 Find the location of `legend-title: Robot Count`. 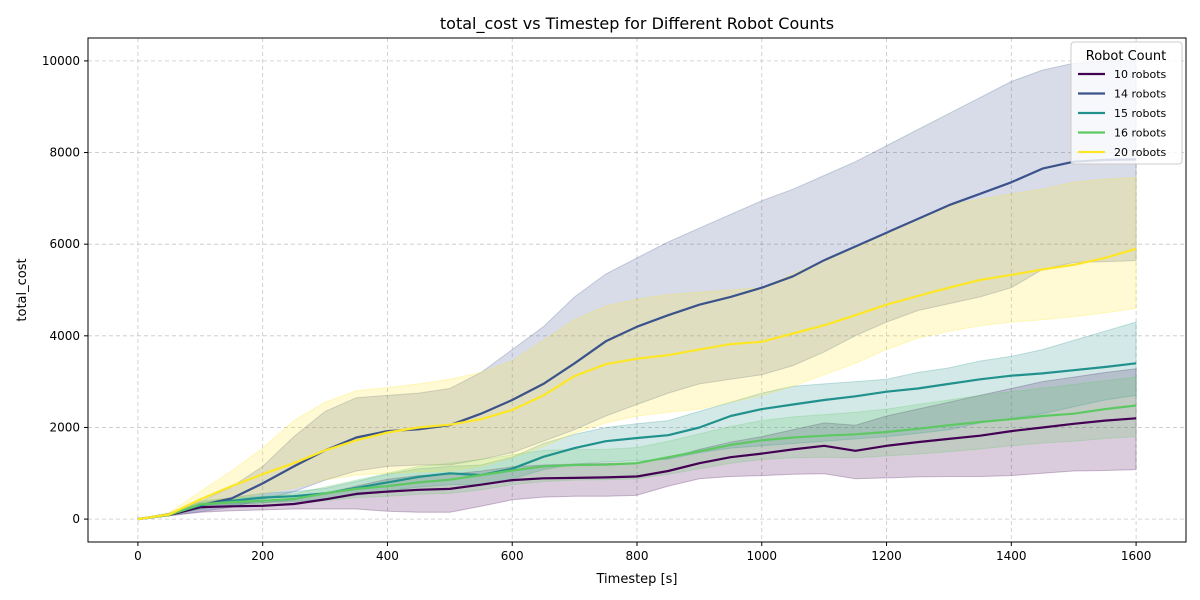

legend-title: Robot Count is located at coordinates (1126, 56).